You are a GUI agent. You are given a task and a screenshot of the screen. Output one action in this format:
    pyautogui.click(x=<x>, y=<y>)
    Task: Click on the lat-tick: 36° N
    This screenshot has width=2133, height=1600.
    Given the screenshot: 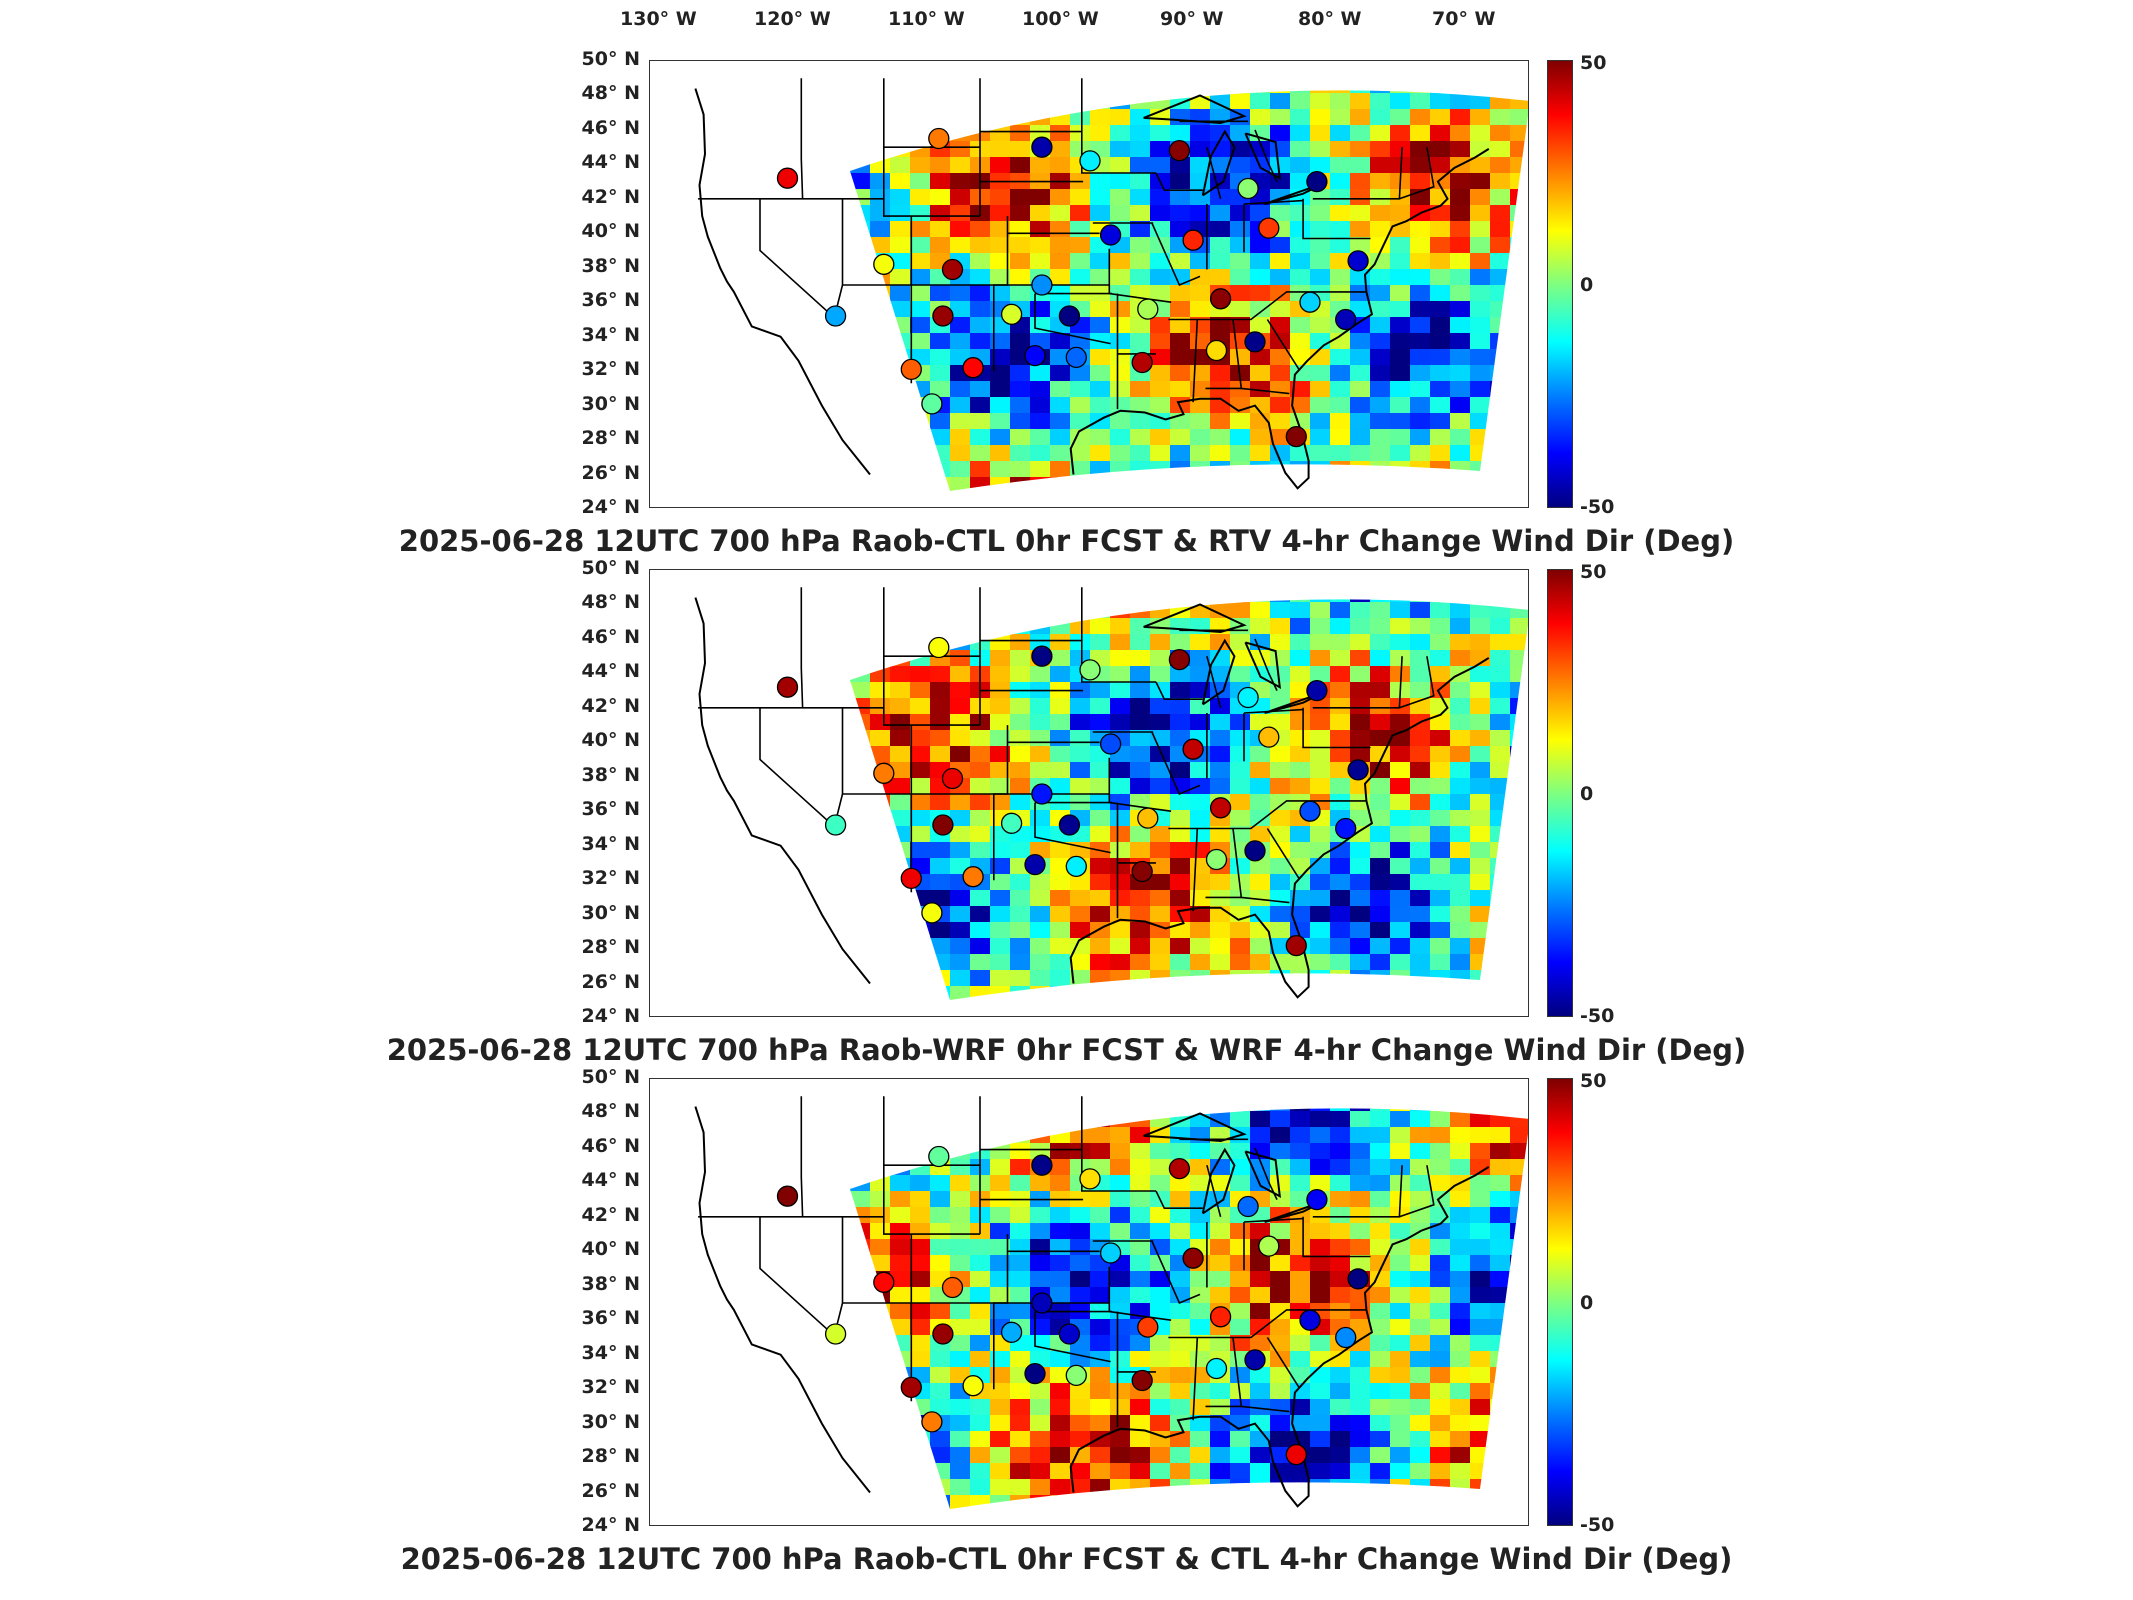 What is the action you would take?
    pyautogui.click(x=610, y=300)
    